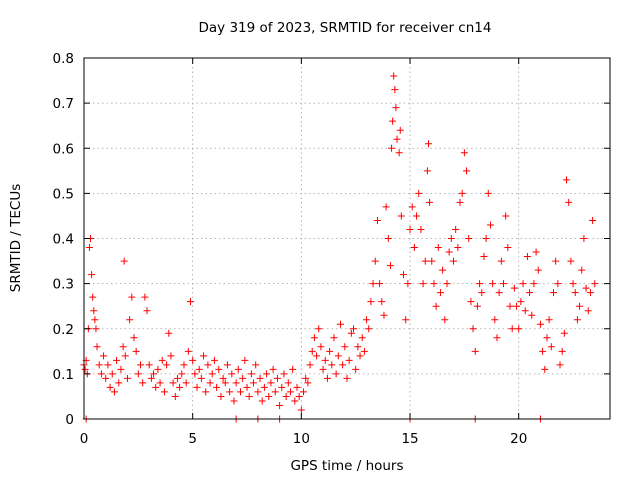  Describe the element at coordinates (63, 240) in the screenshot. I see `y-tick-label: 0.4` at that location.